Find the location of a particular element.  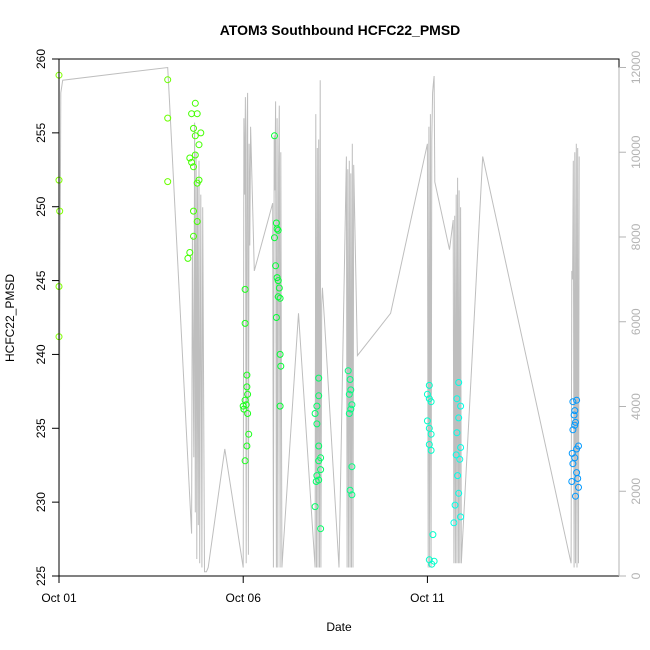

y-axis-label: HCFC22_PMSD is located at coordinates (10, 318).